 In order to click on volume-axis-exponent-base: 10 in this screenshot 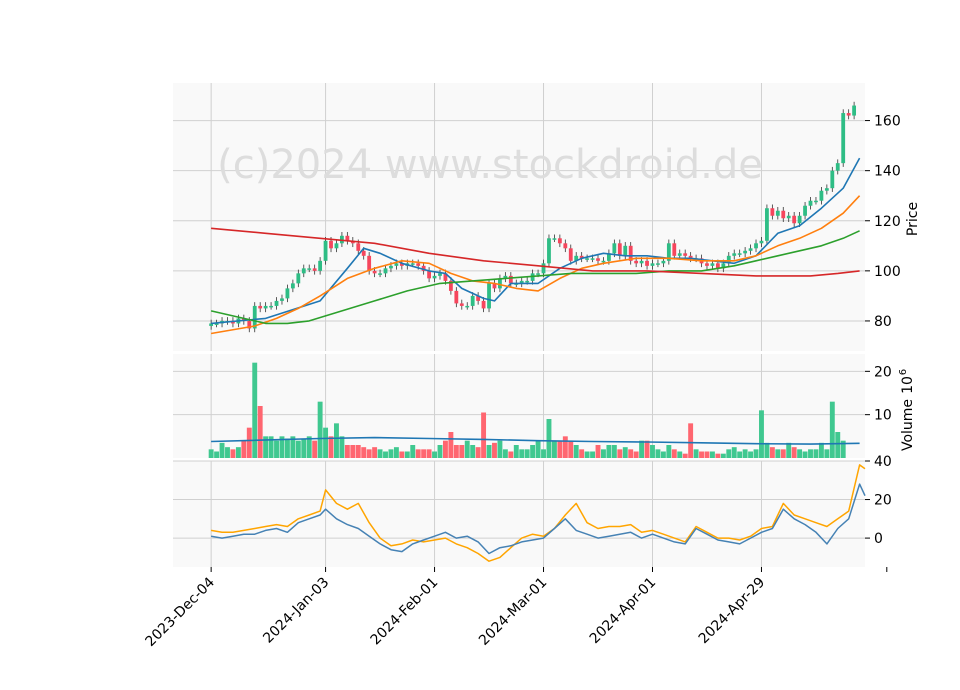, I will do `click(908, 385)`.